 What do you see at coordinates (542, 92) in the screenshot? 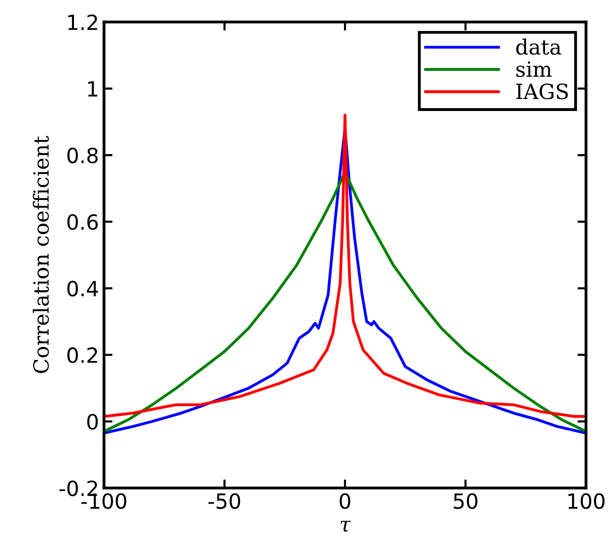
I see `legend-label: IAGS` at bounding box center [542, 92].